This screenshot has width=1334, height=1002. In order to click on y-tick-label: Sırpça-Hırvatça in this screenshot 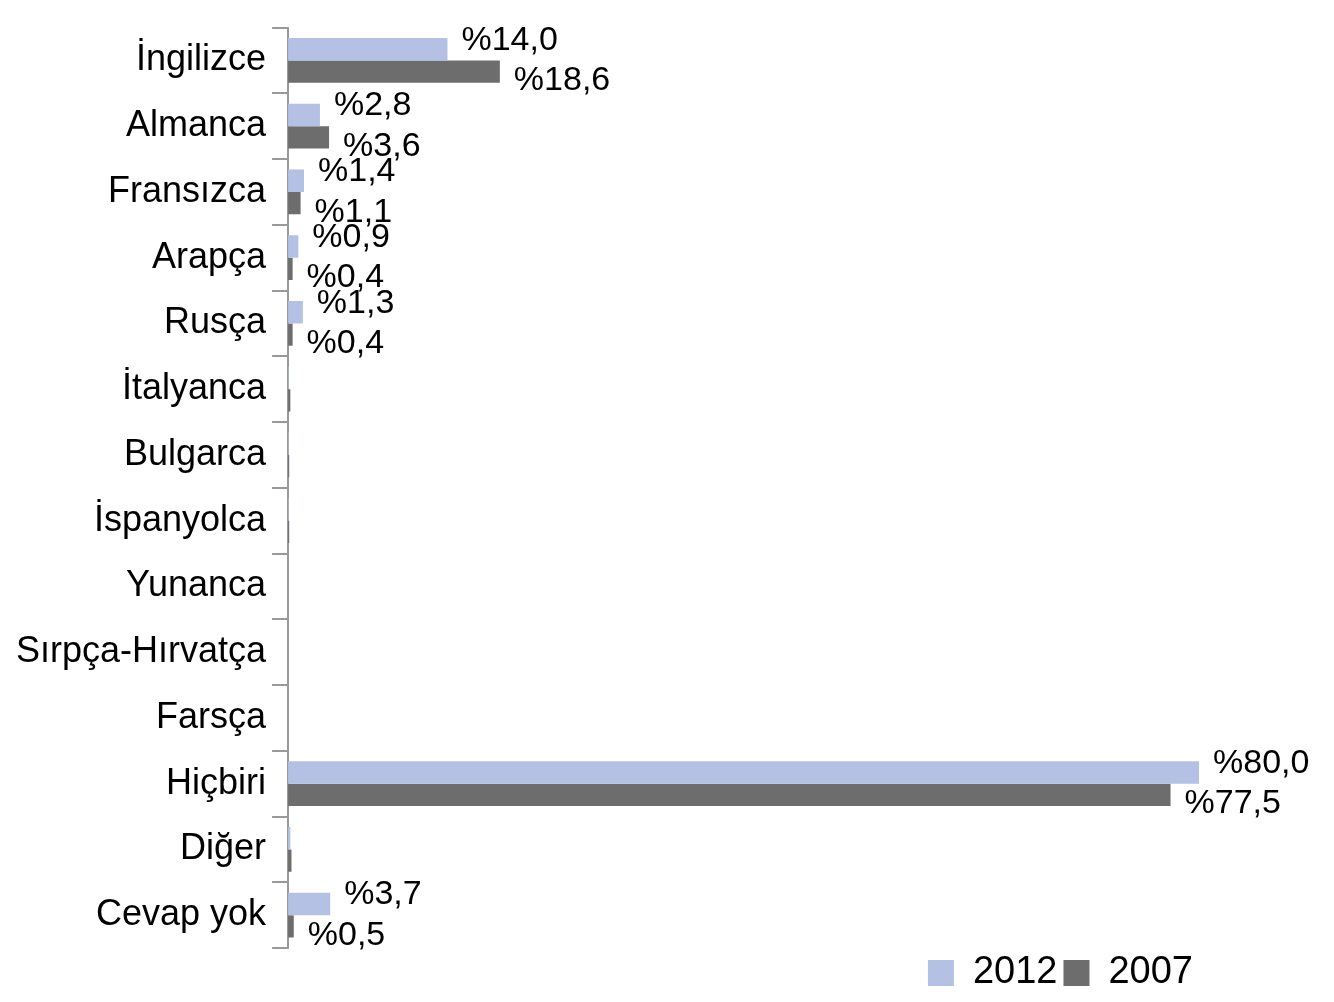, I will do `click(141, 650)`.